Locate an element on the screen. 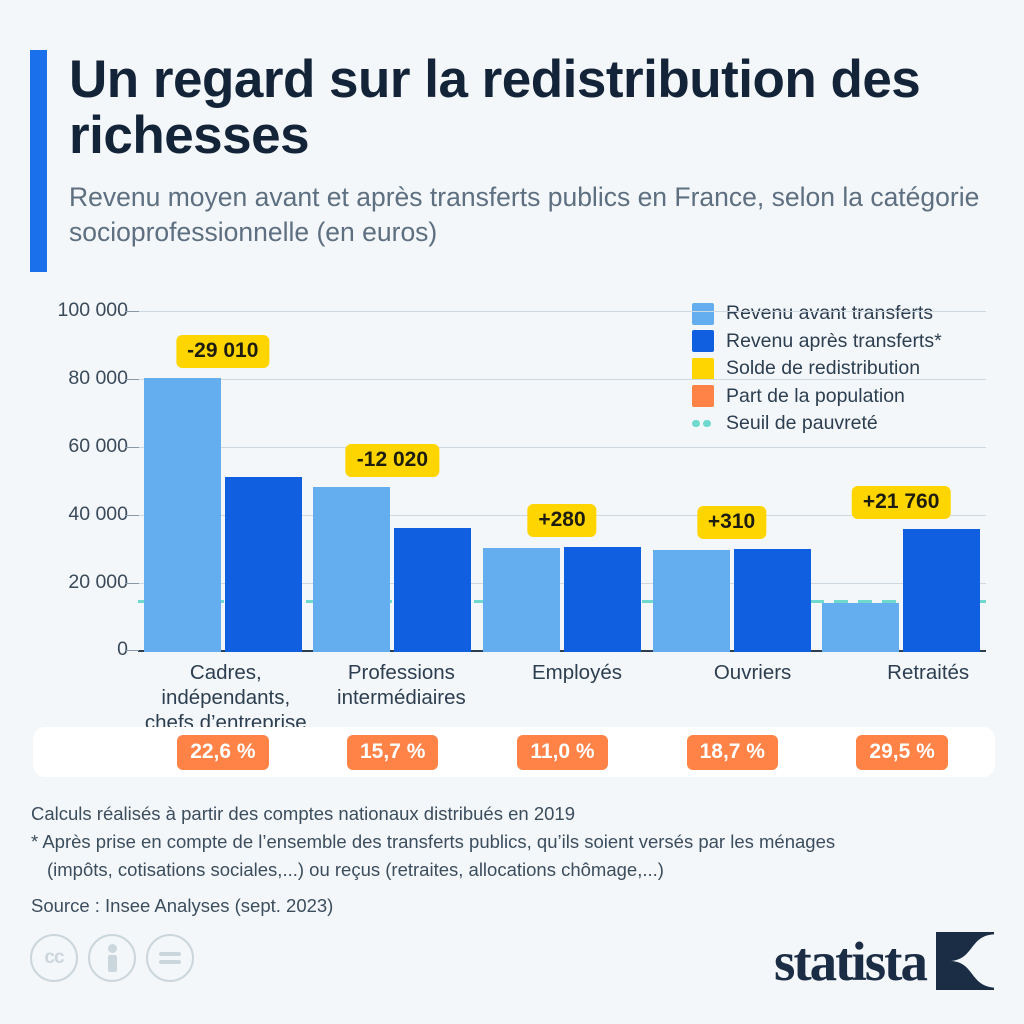 This screenshot has height=1024, width=1024. gridline: 20 000 is located at coordinates (527, 582).